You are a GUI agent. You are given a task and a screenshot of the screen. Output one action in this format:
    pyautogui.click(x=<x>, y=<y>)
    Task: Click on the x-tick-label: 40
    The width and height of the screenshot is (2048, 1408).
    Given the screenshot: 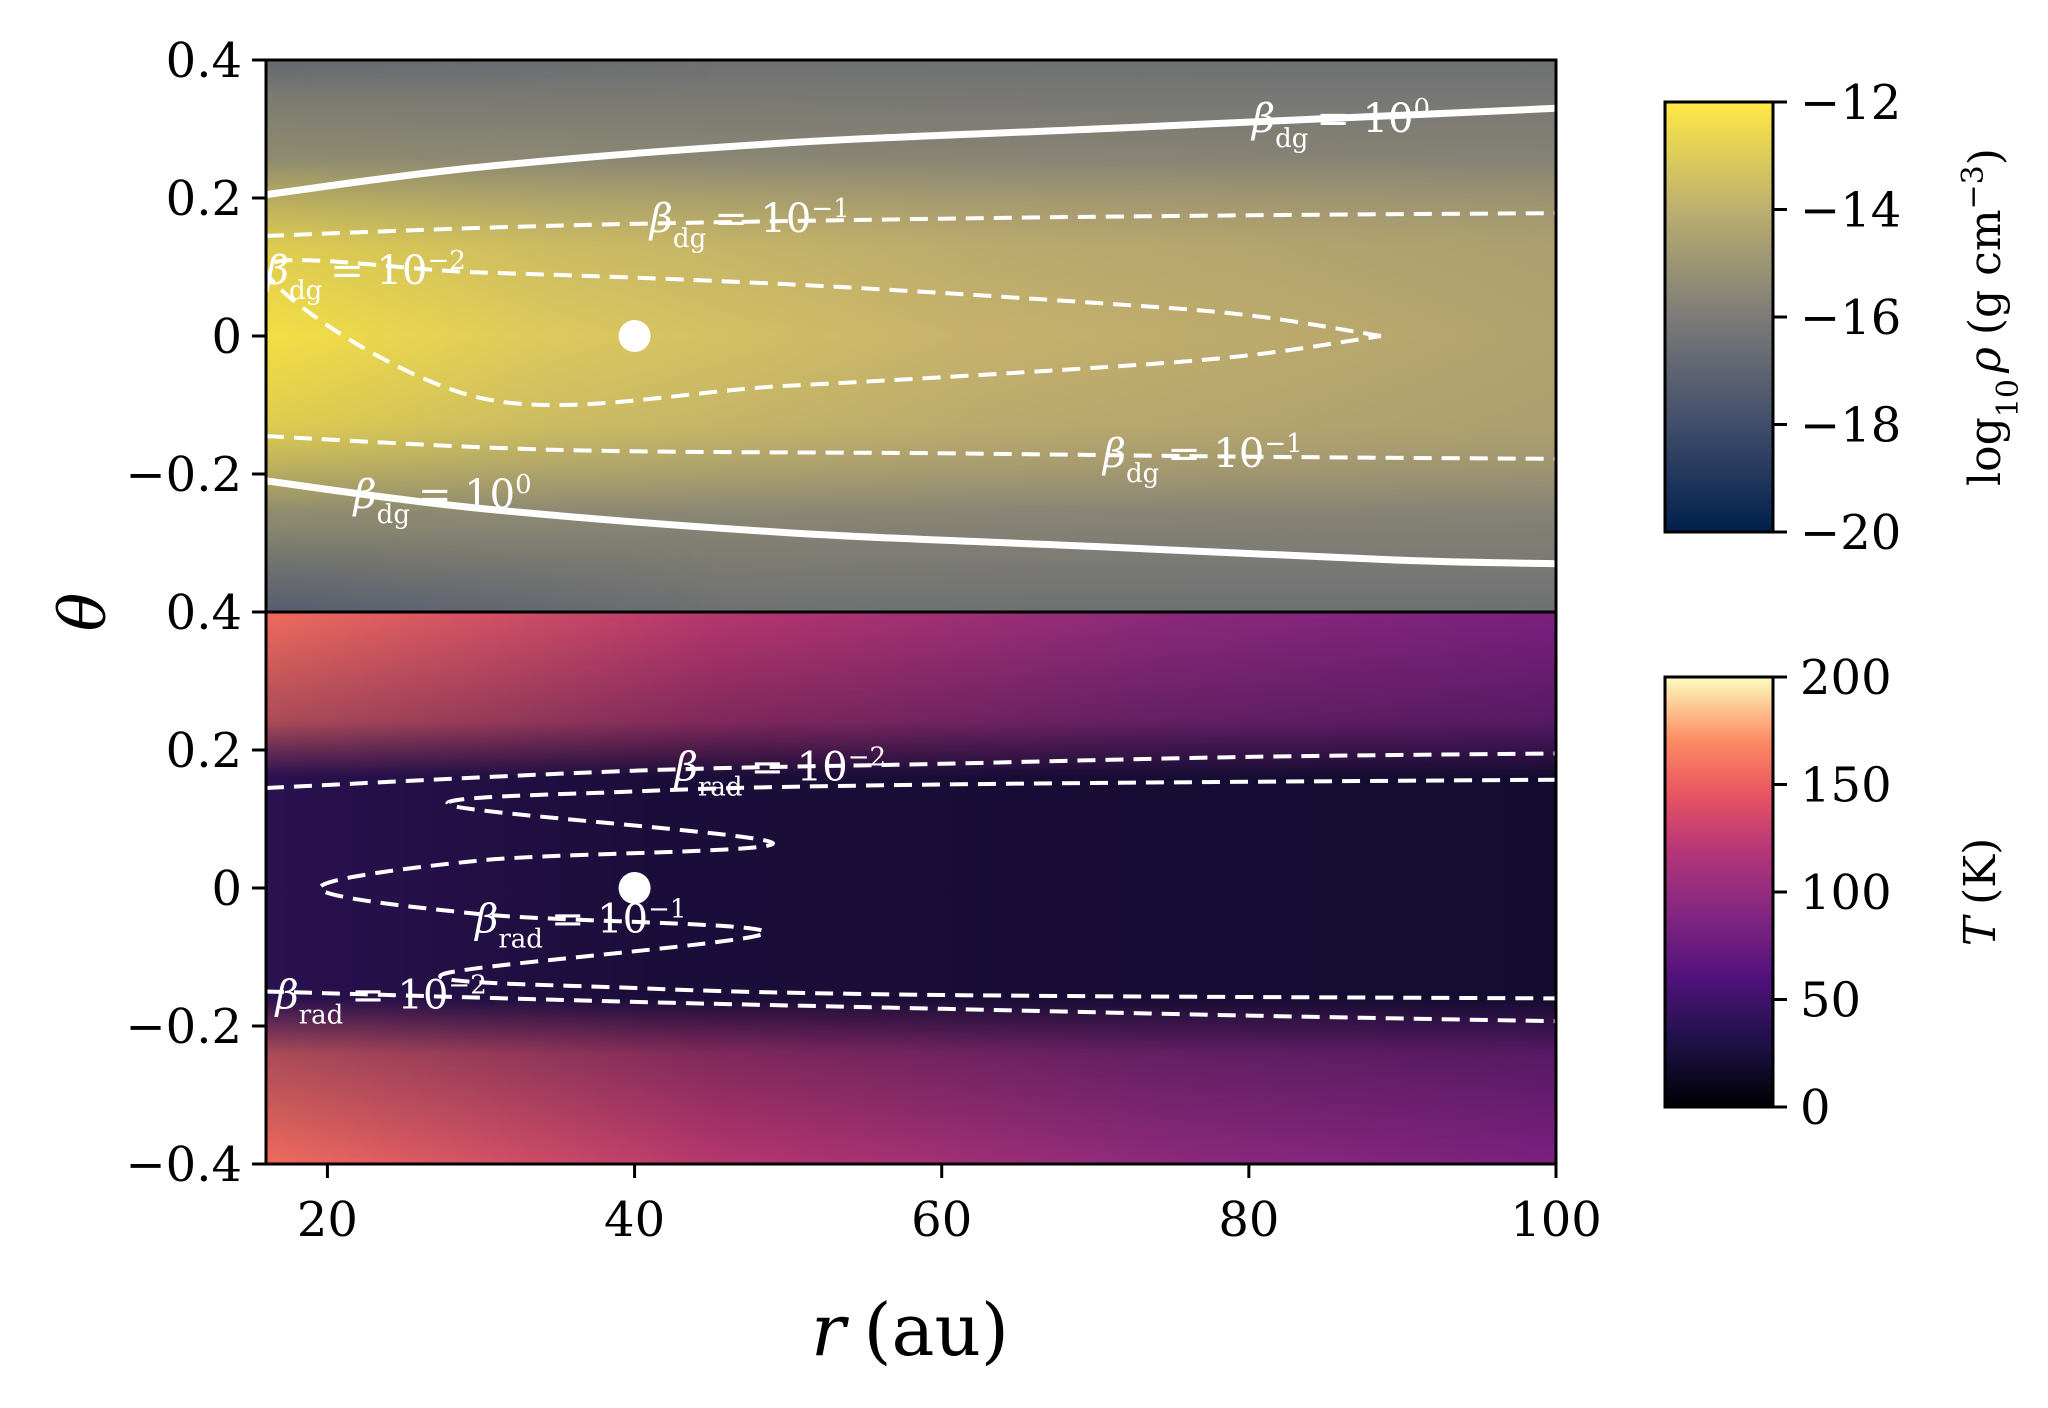 What is the action you would take?
    pyautogui.click(x=634, y=1220)
    